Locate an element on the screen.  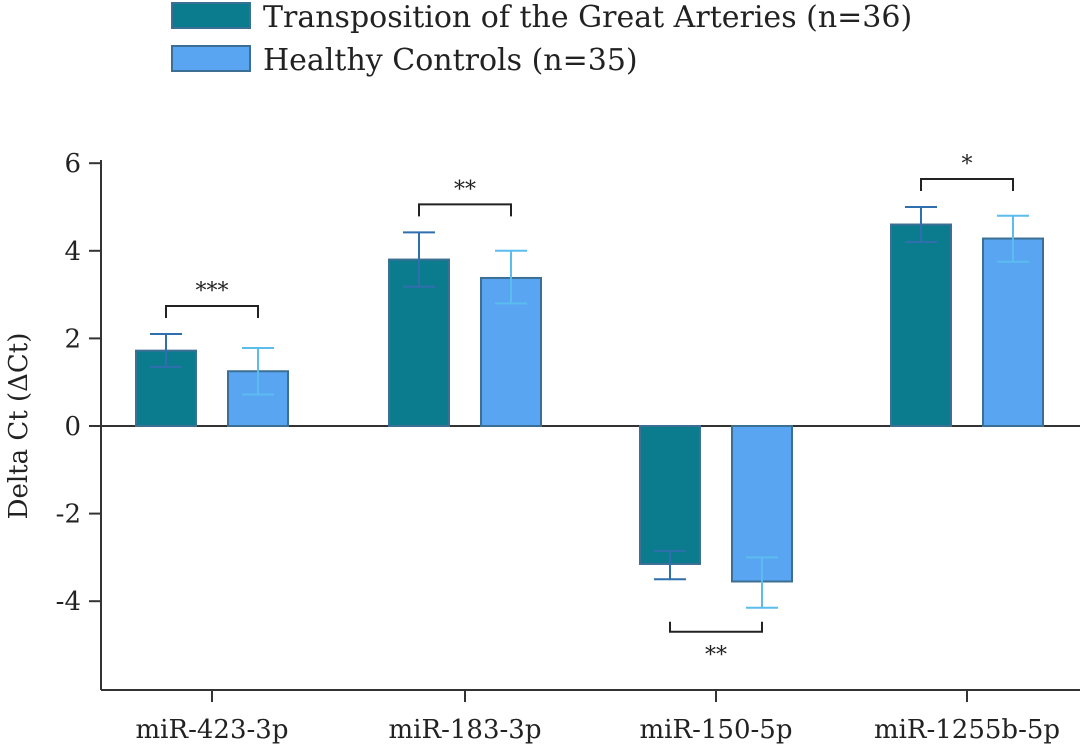
legend-swatch-tga is located at coordinates (211, 15).